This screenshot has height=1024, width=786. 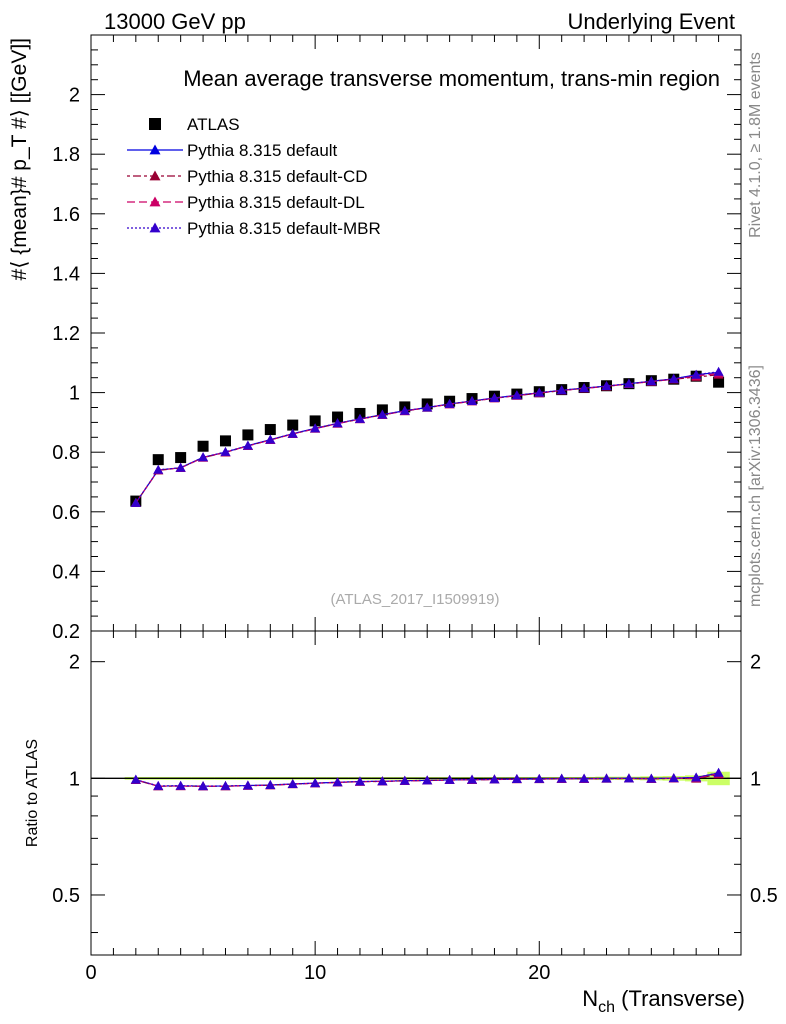 I want to click on legend-item: Pythia 8.315 default-DL, so click(x=246, y=202).